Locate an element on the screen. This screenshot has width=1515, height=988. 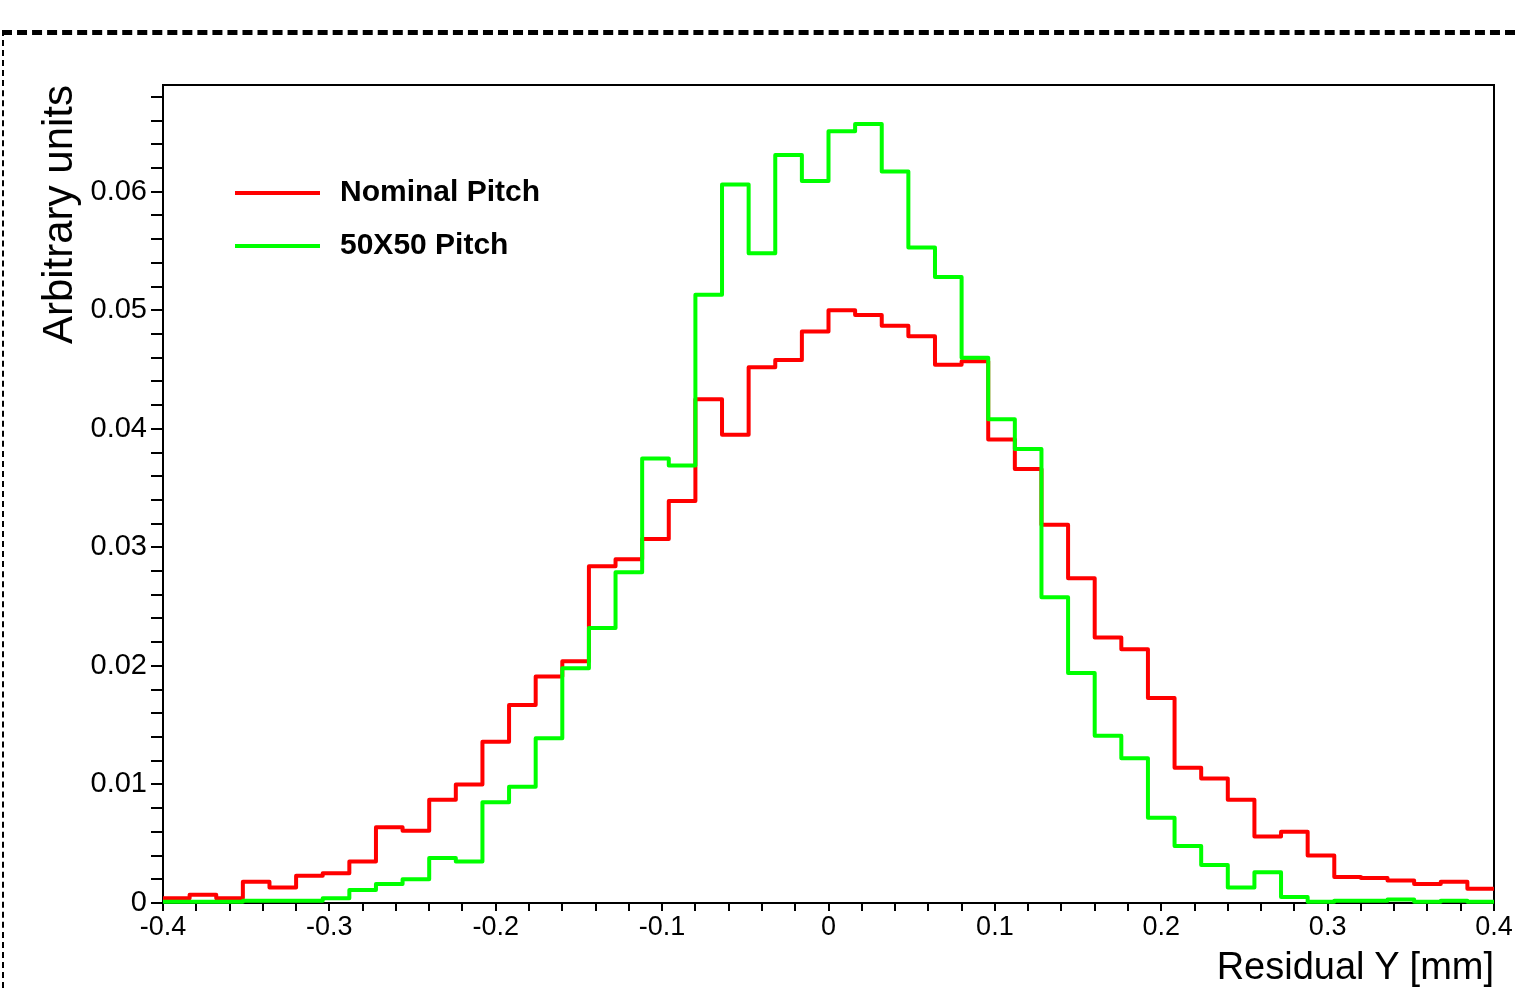
y-tick-label: 0.03 is located at coordinates (118, 545).